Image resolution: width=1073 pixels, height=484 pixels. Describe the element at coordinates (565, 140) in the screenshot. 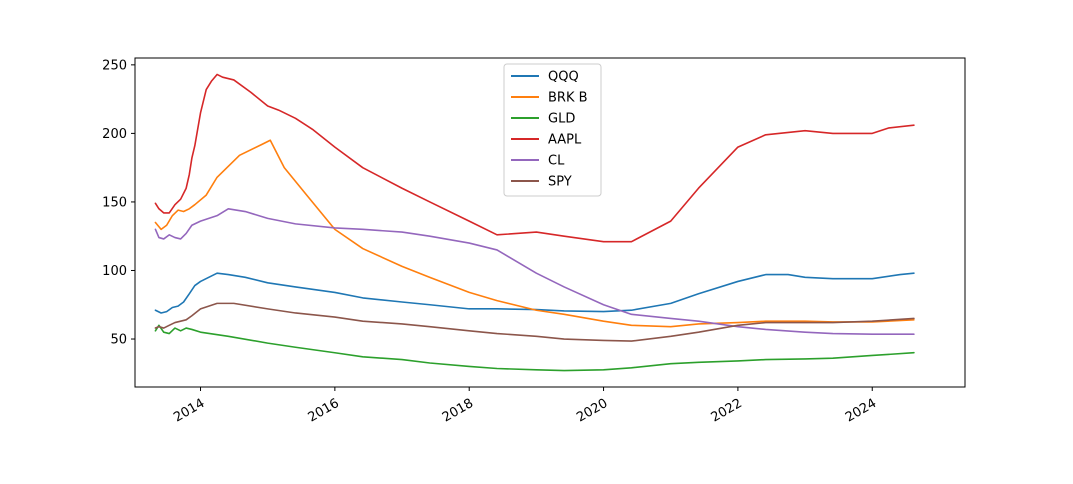

I see `legend-label: AAPL` at that location.